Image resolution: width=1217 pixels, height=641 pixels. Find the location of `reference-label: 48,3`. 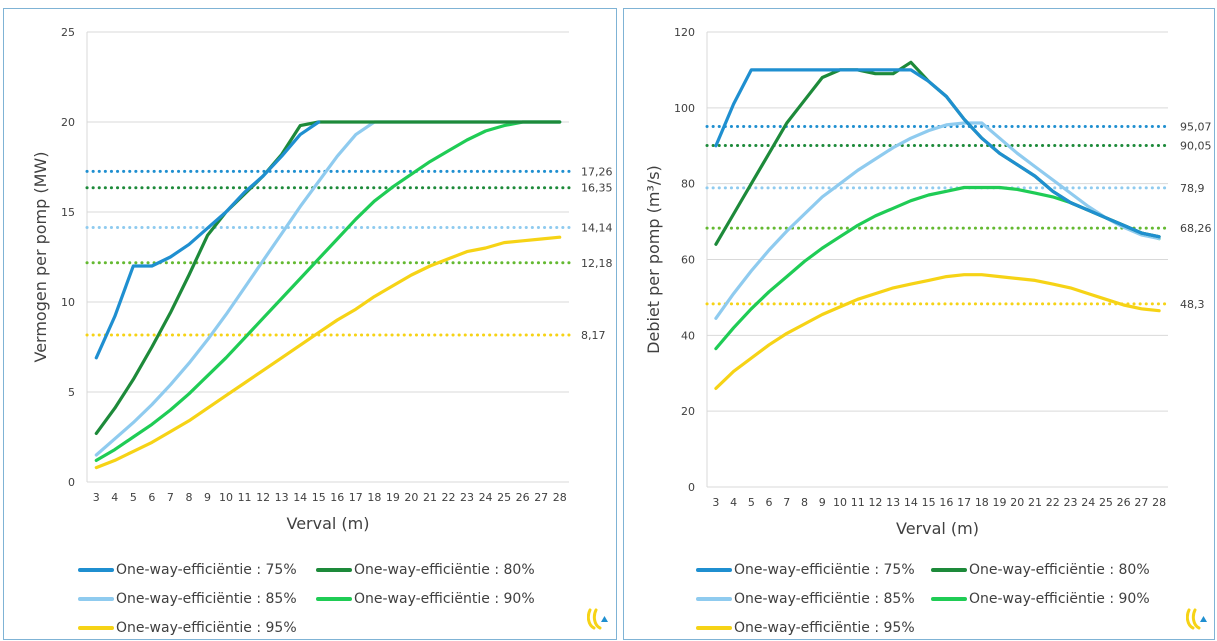

reference-label: 48,3 is located at coordinates (1192, 304).